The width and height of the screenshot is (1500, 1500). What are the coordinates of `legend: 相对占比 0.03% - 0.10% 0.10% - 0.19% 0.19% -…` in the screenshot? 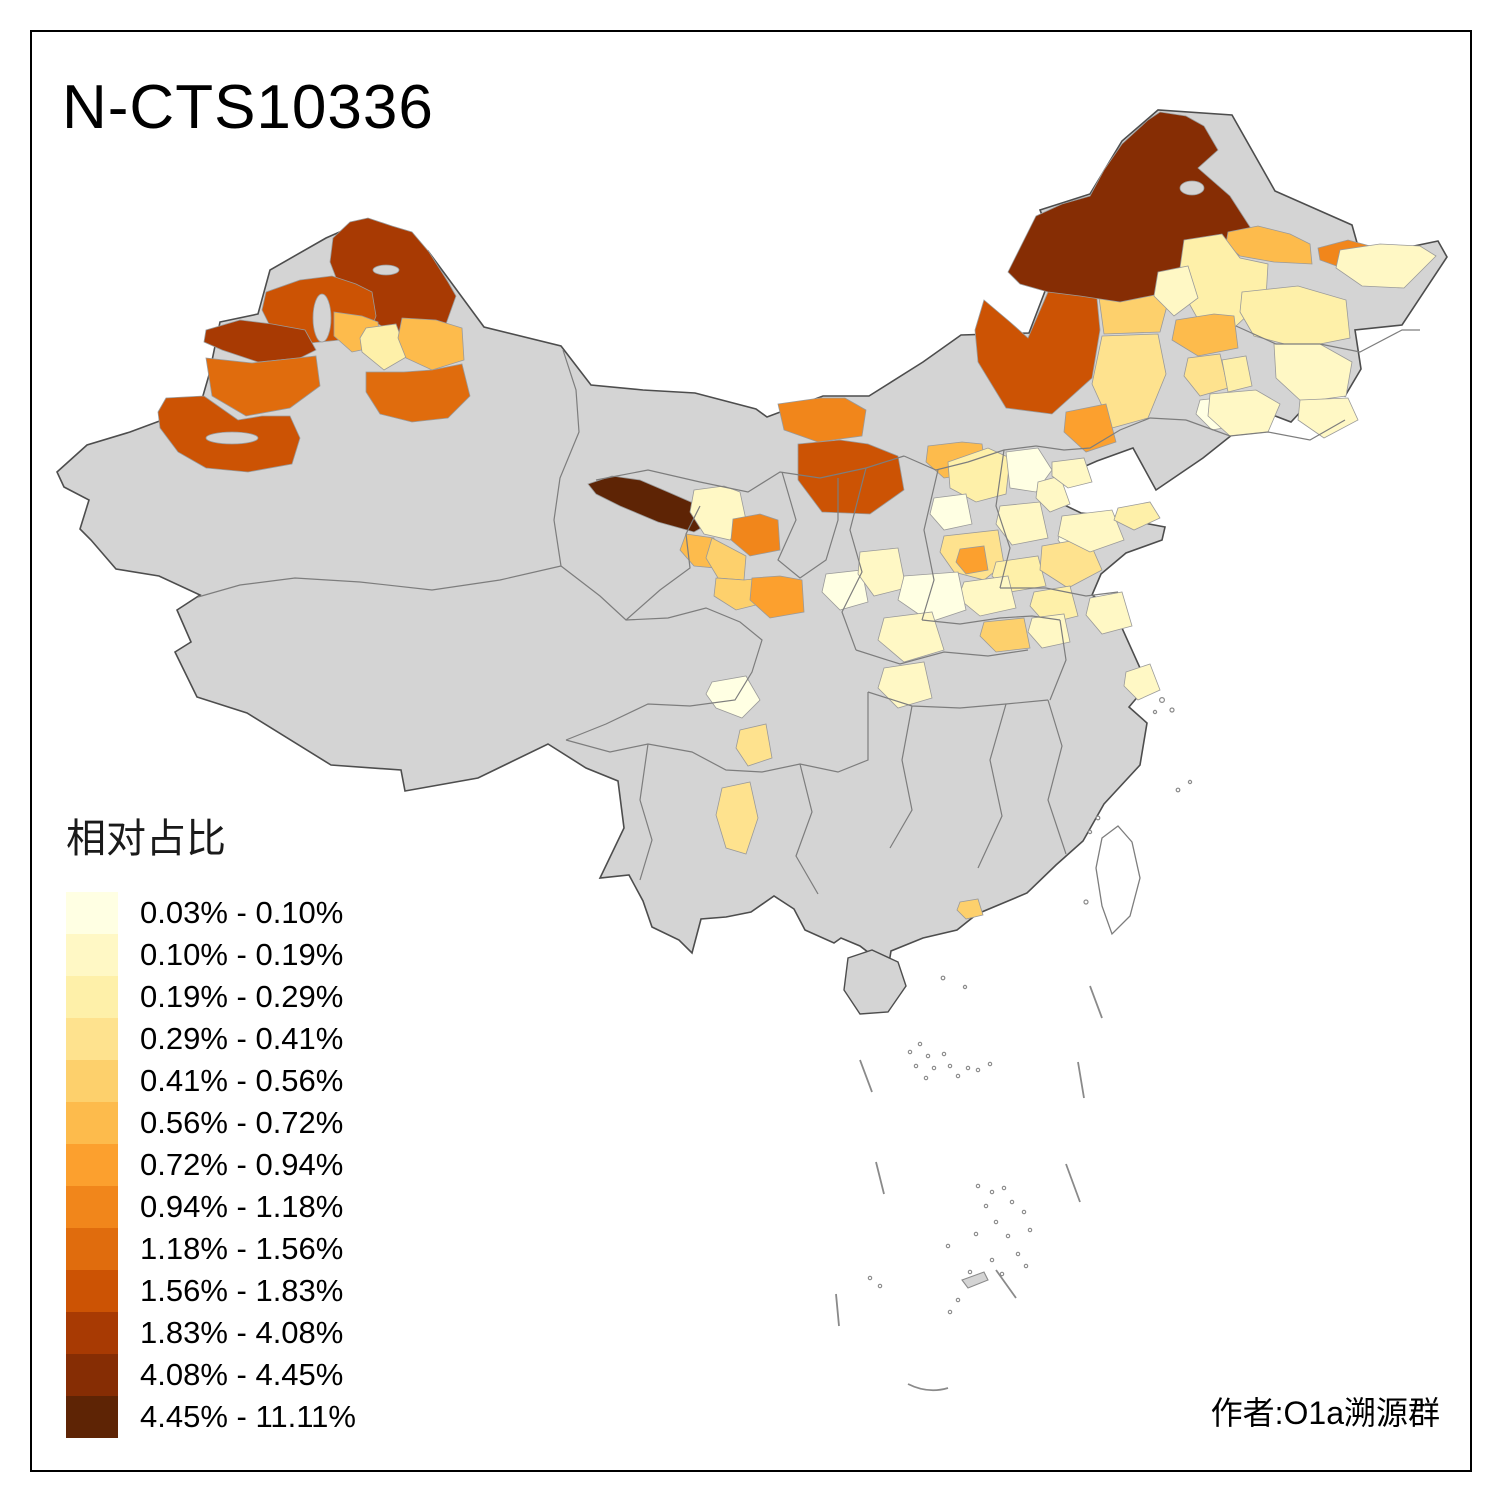 It's located at (211, 1122).